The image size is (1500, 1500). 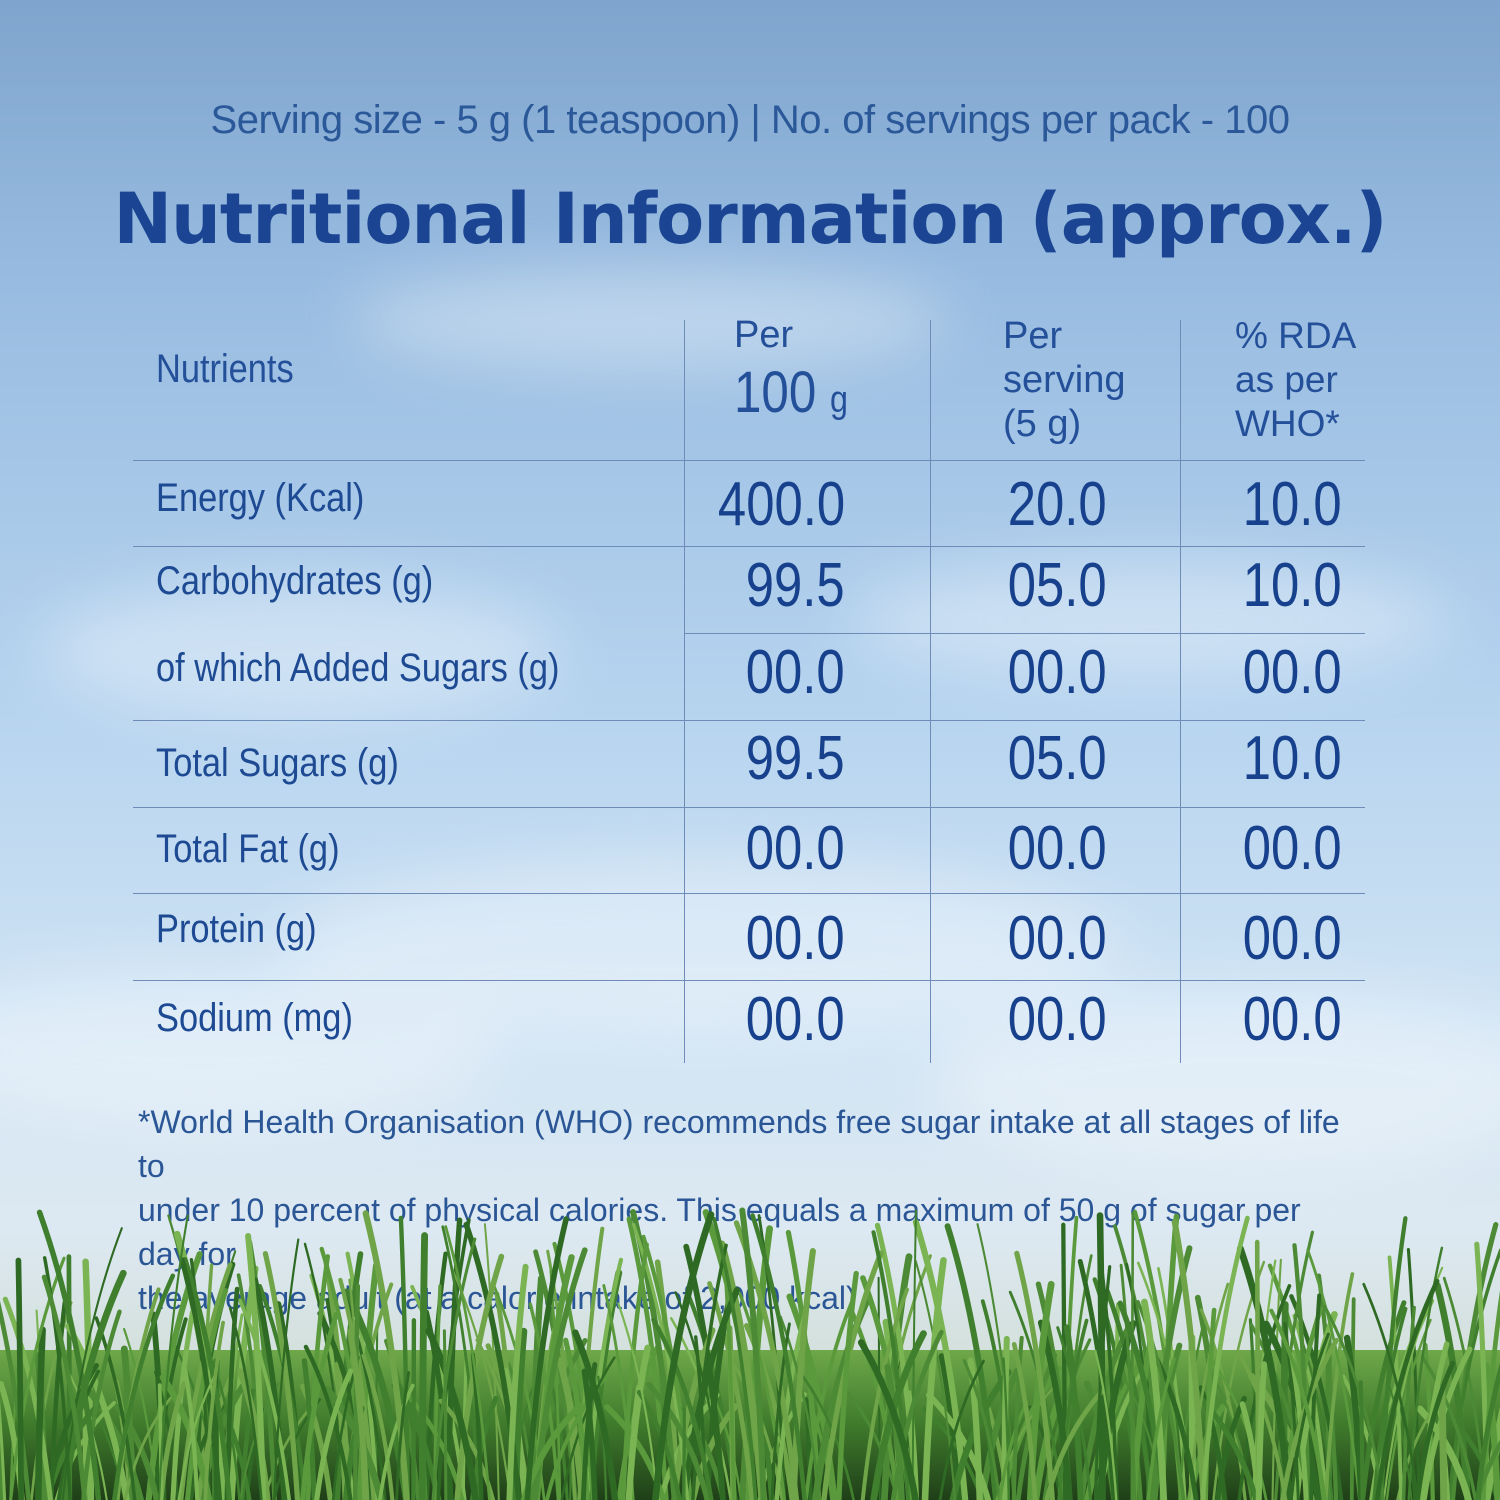 I want to click on header-rda: % RDA as per WHO*, so click(x=1295, y=380).